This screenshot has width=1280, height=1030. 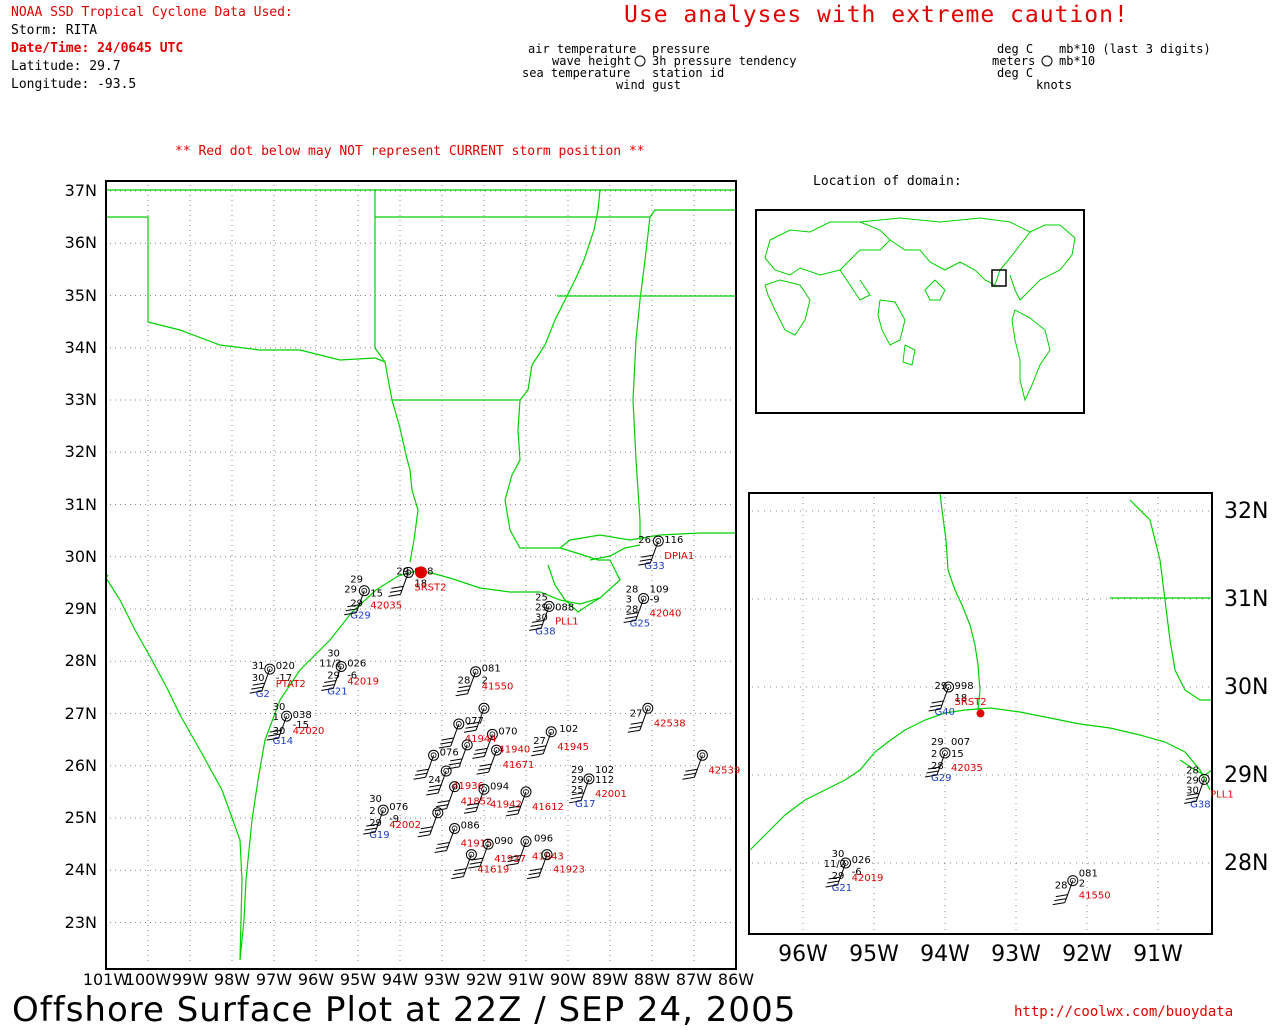 I want to click on station-id: 42001, so click(x=611, y=794).